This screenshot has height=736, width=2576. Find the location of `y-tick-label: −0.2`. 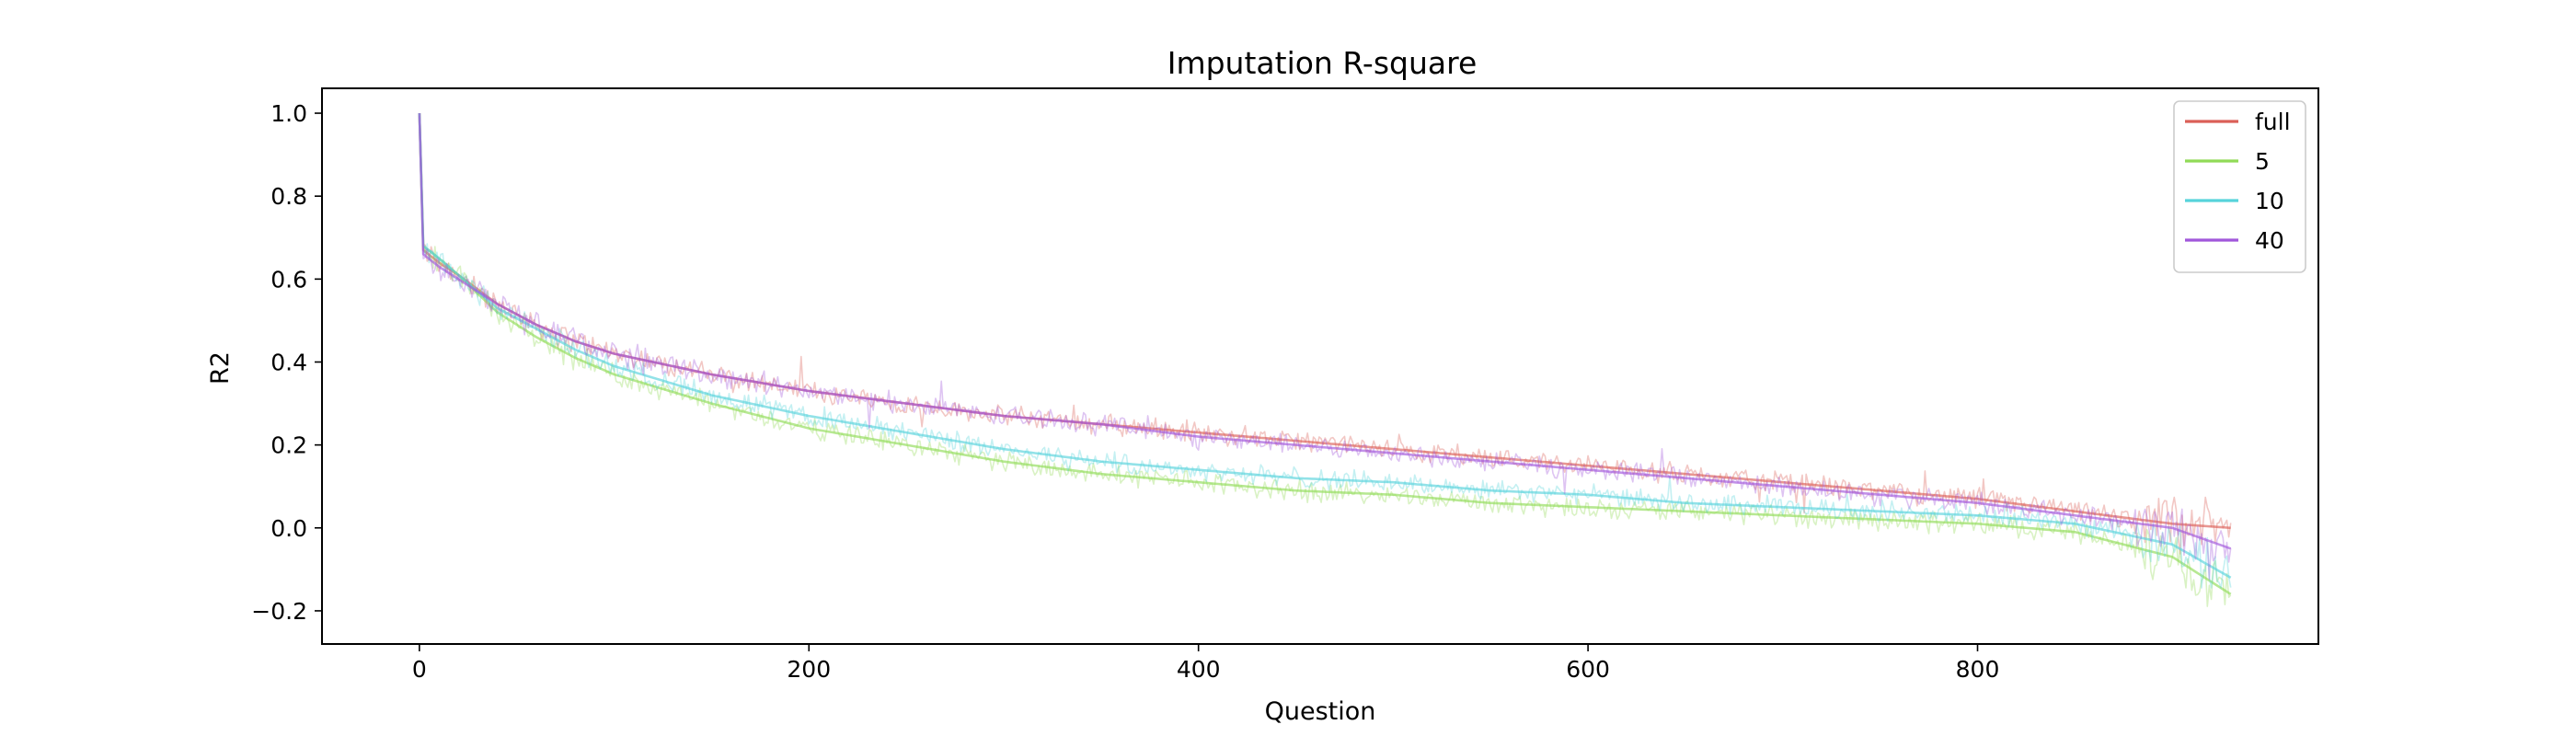

y-tick-label: −0.2 is located at coordinates (279, 611).